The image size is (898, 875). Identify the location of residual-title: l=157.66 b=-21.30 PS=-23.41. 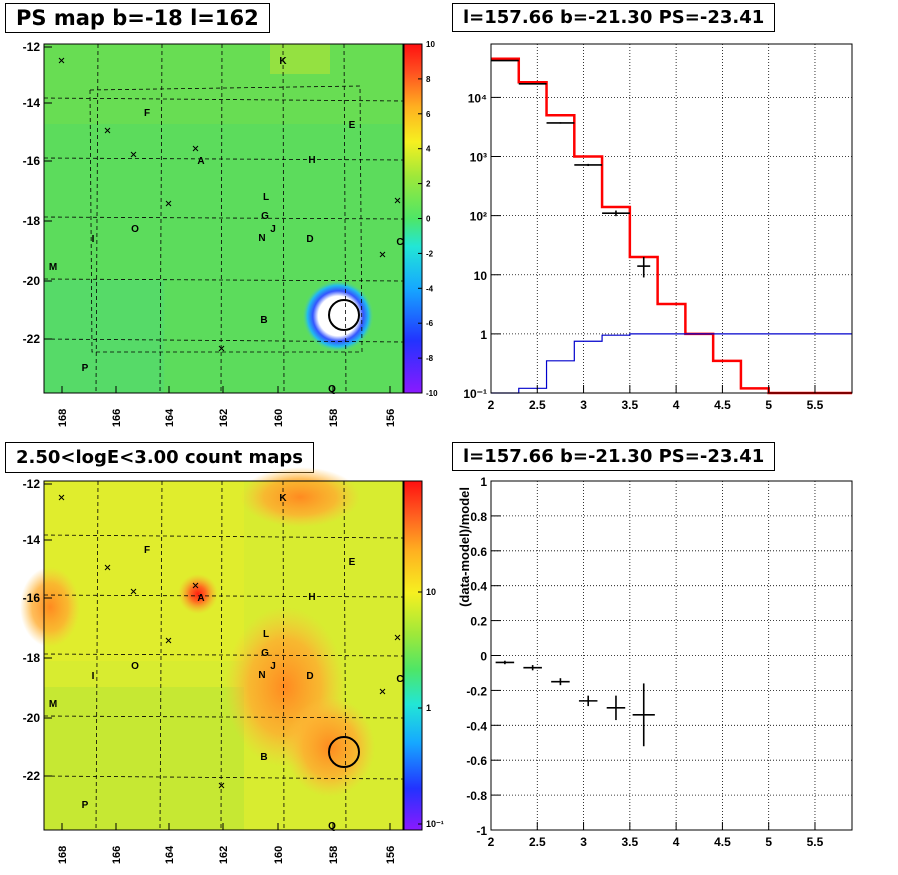
(614, 456).